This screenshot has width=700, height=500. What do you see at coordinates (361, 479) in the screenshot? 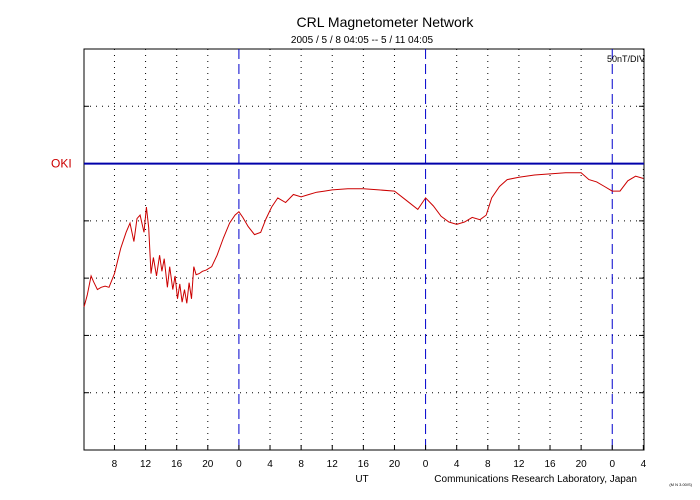
I see `x-axis-label: UT` at bounding box center [361, 479].